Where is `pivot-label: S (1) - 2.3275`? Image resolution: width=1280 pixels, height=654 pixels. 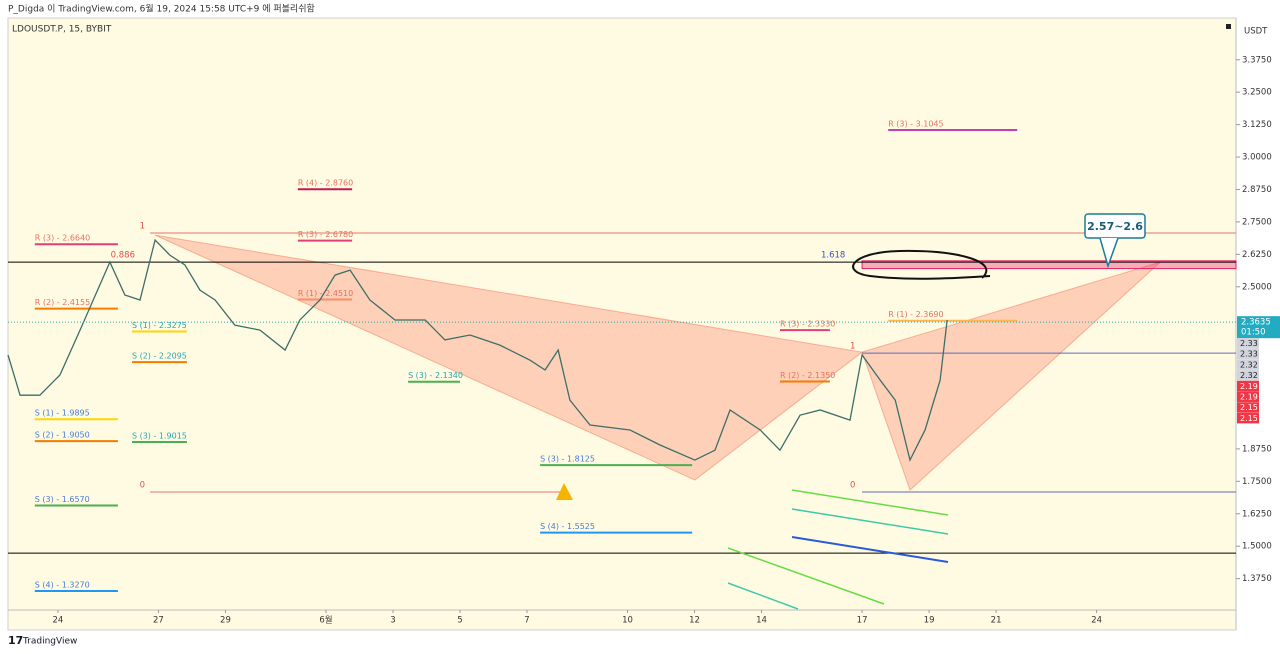 pivot-label: S (1) - 2.3275 is located at coordinates (159, 325).